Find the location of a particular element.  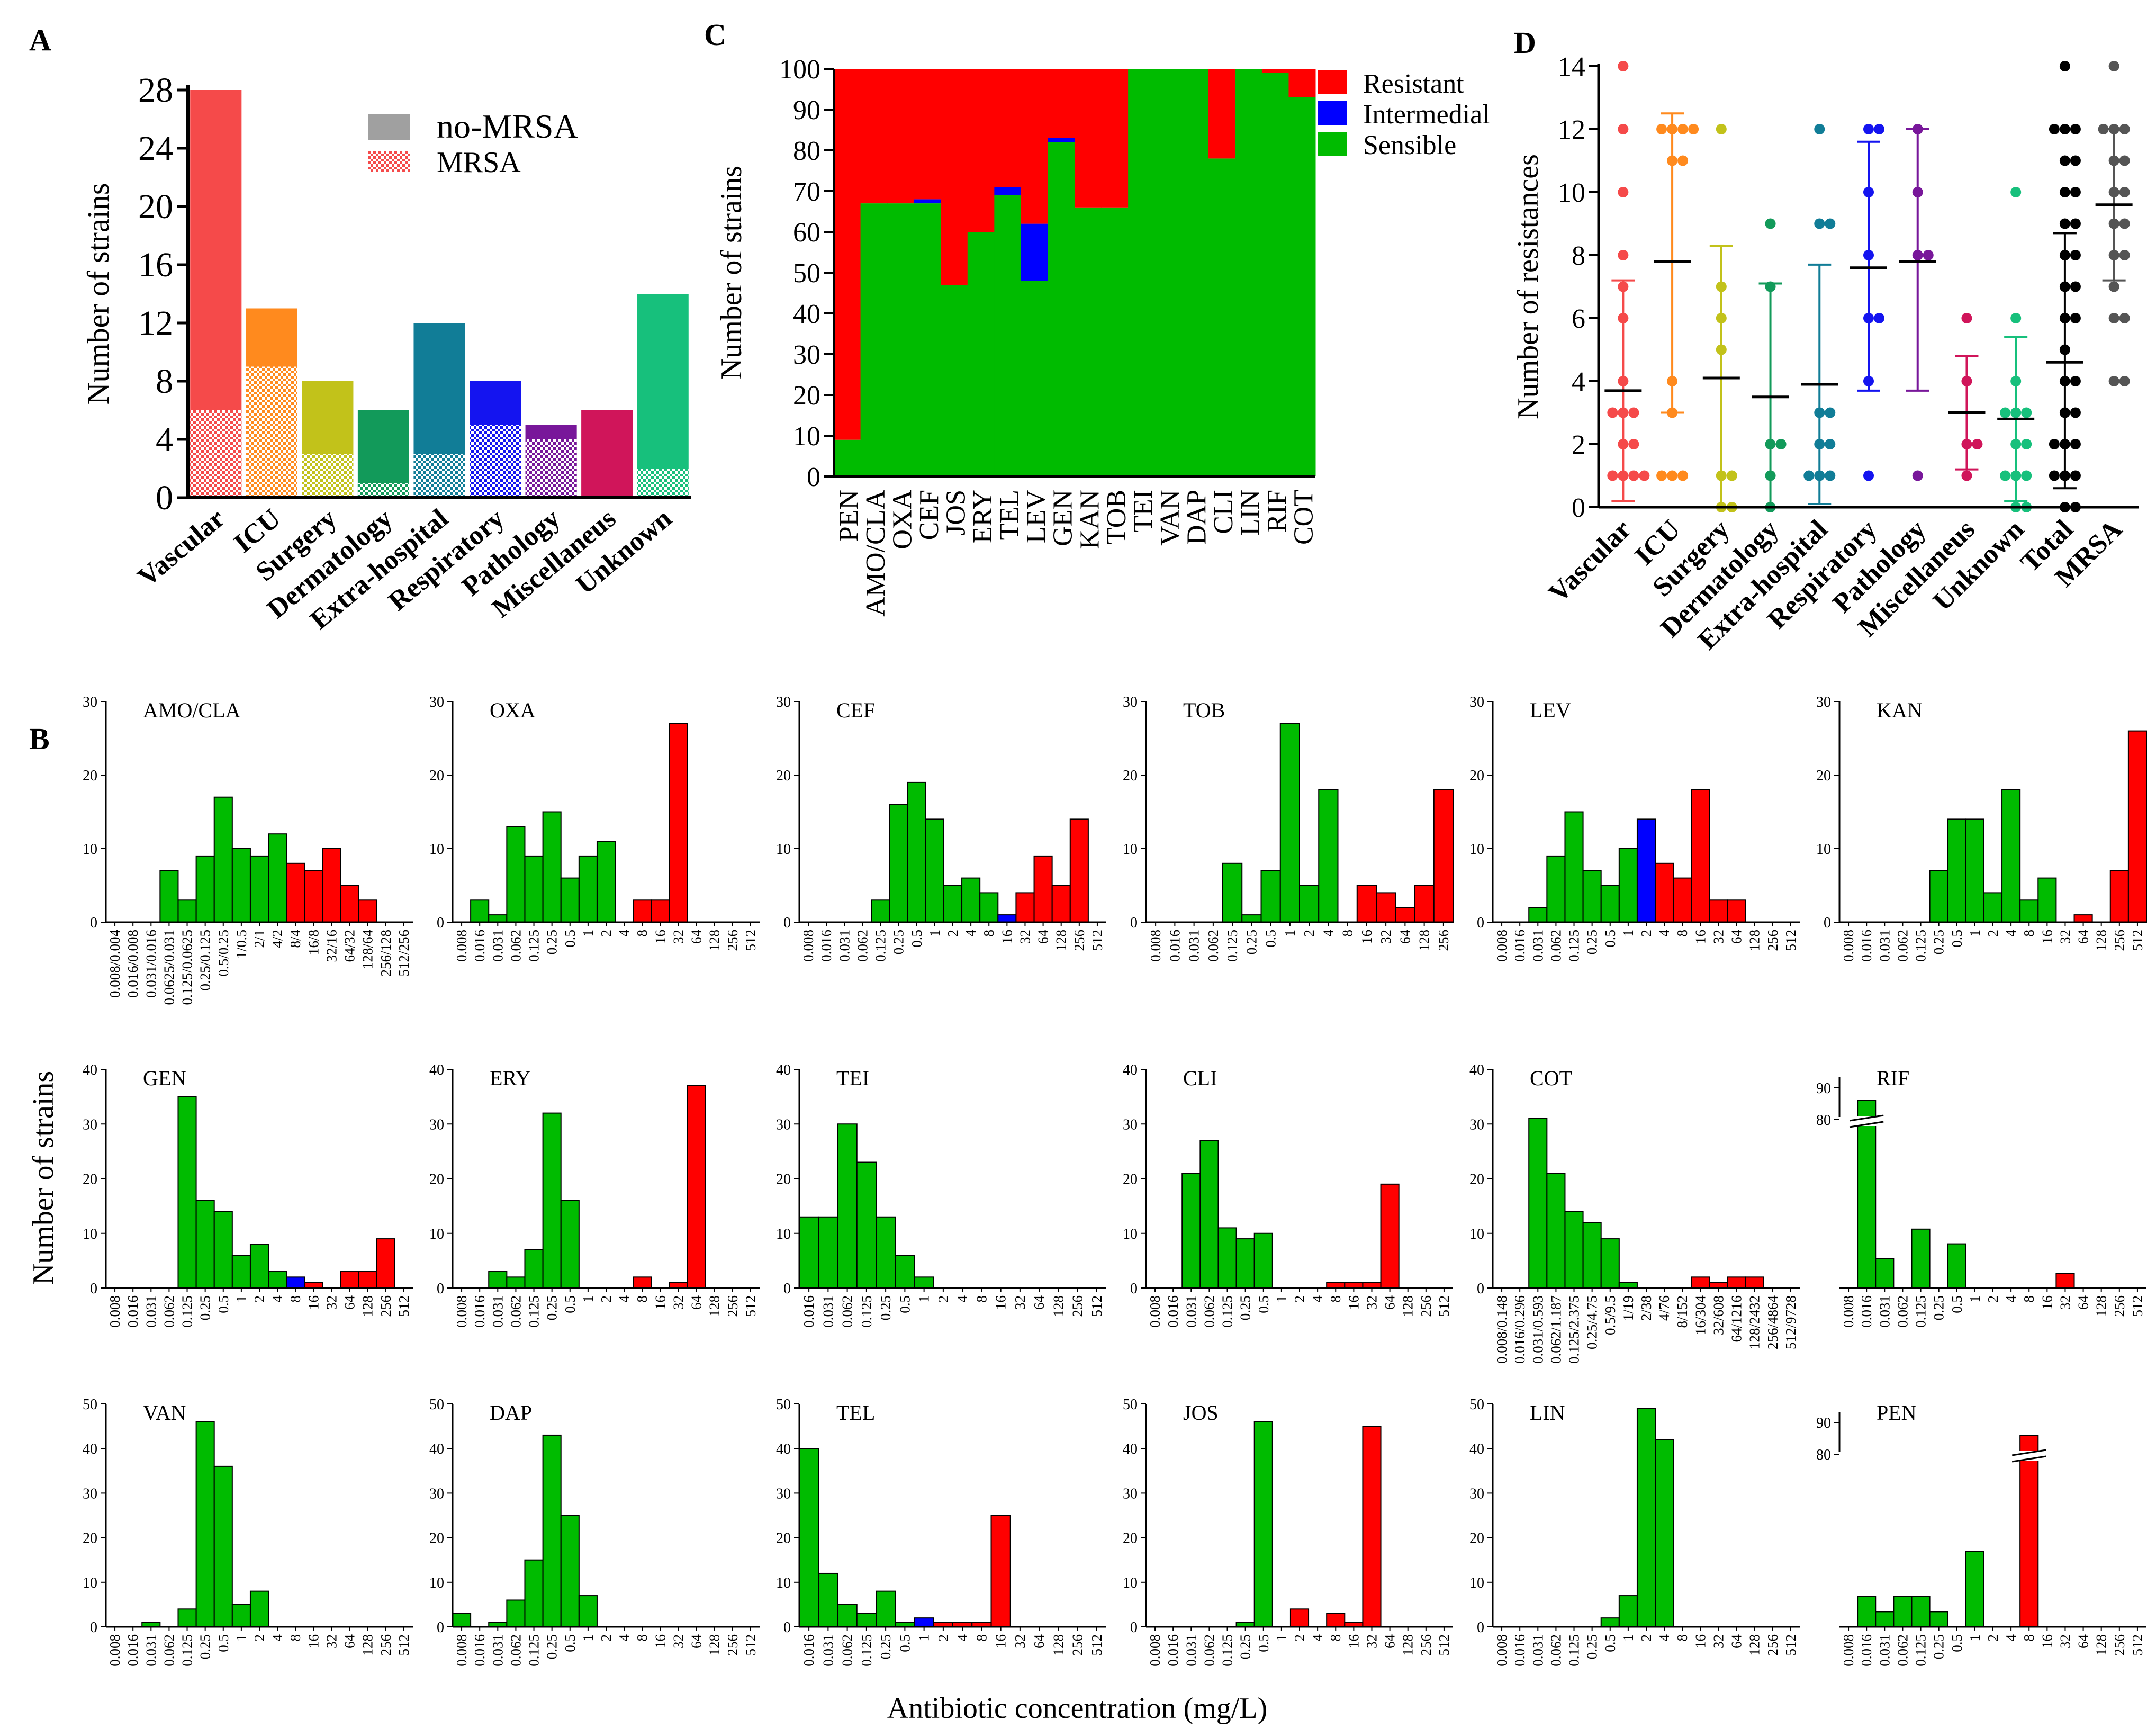

bar-sensible-jos is located at coordinates (954, 380).